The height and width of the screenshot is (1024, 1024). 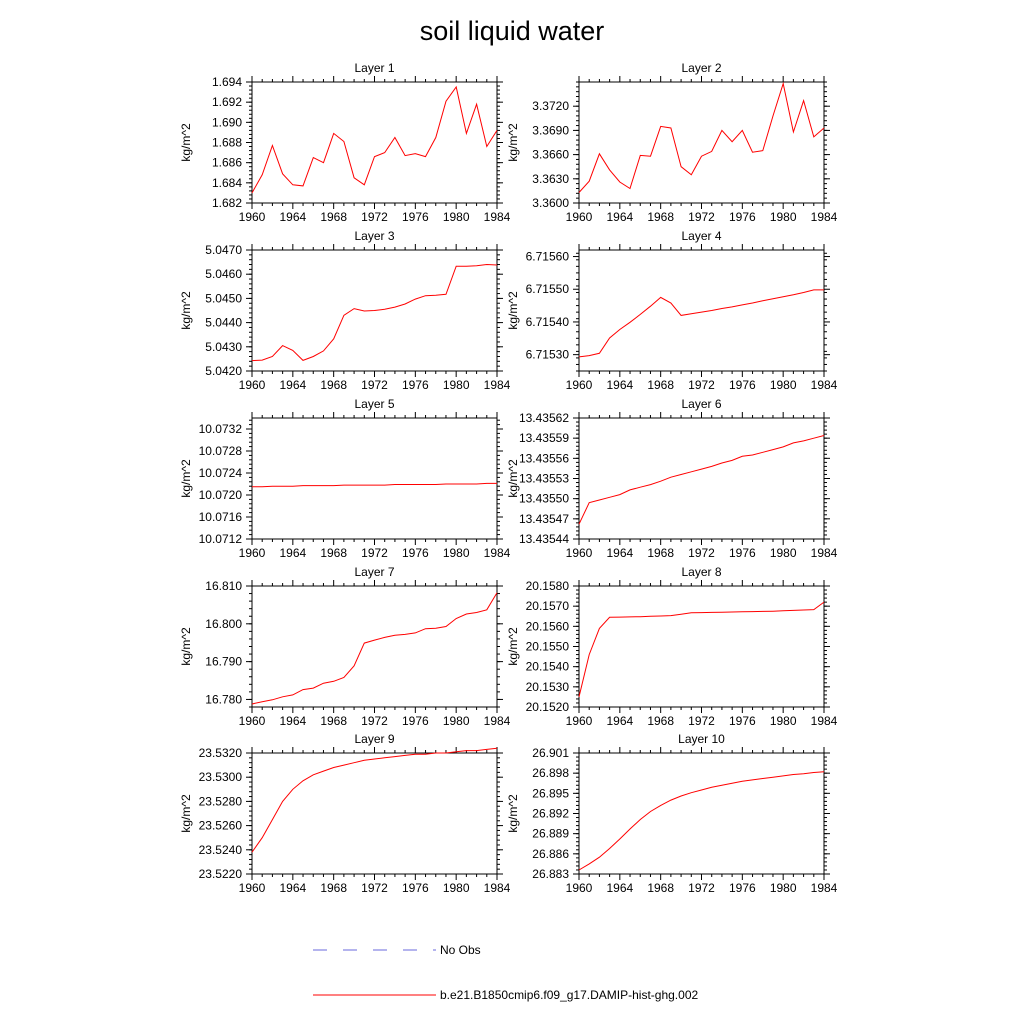 I want to click on panel-title: Layer 8, so click(x=701, y=572).